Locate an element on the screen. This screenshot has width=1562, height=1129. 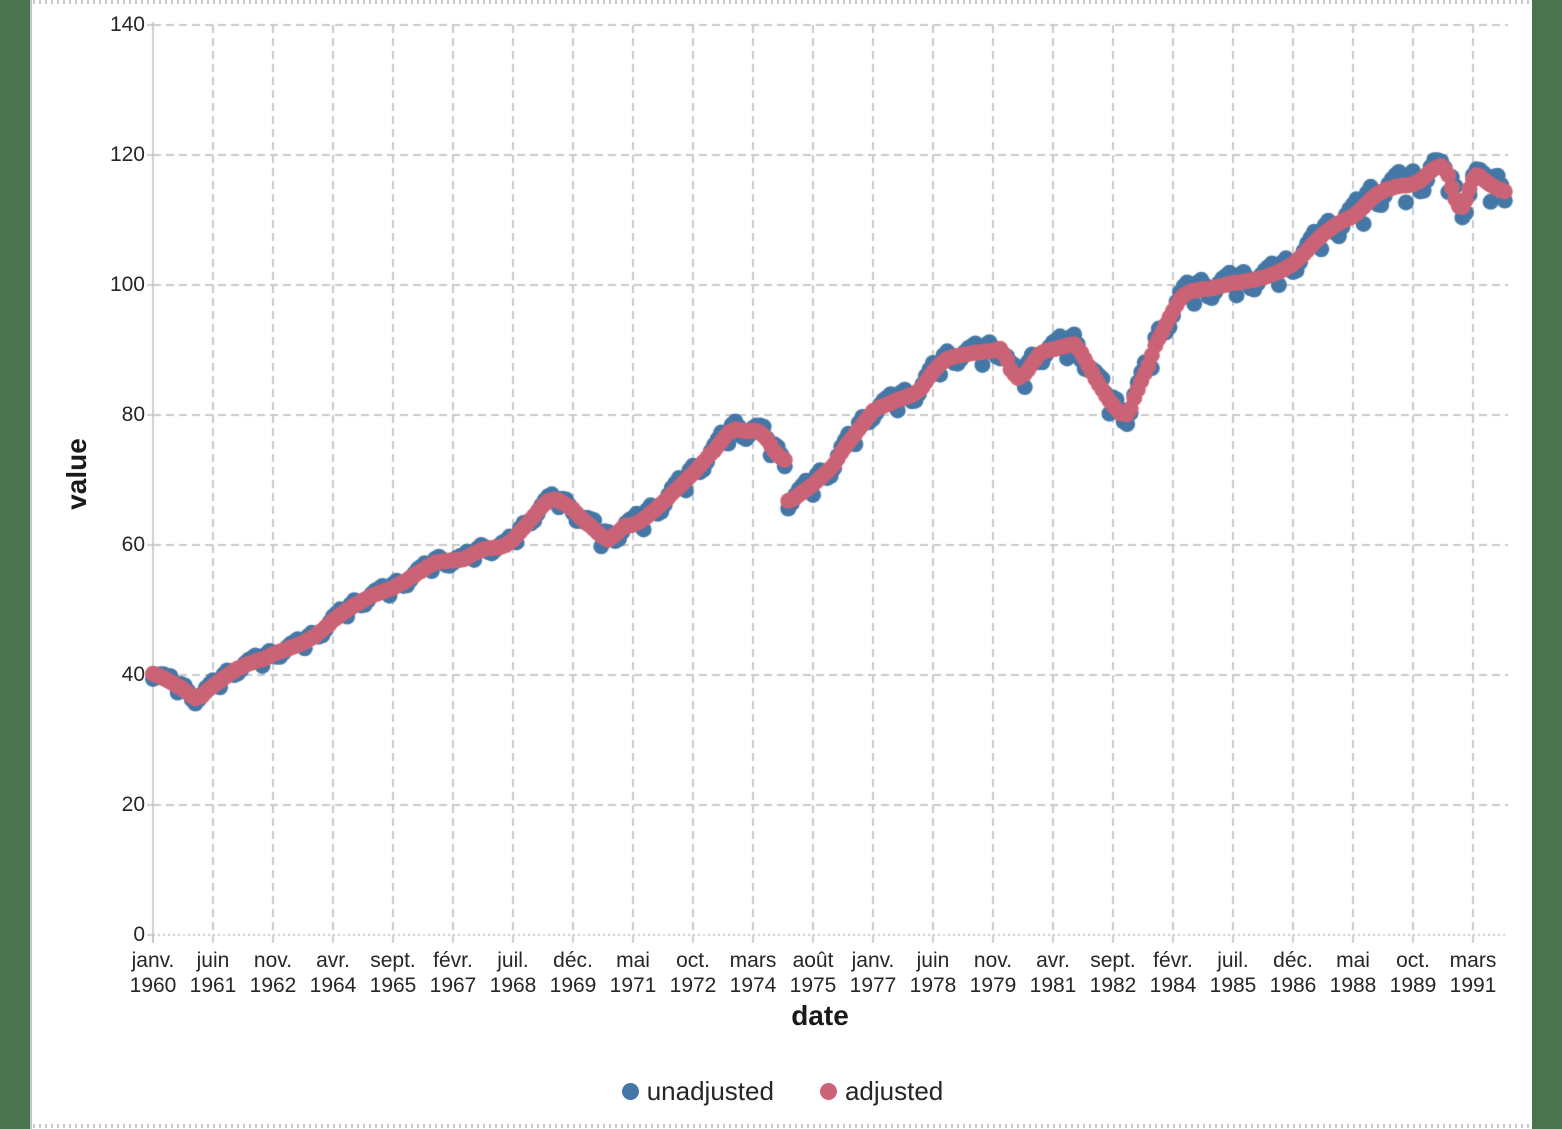
x-tick-label: oct. 1972 is located at coordinates (693, 973).